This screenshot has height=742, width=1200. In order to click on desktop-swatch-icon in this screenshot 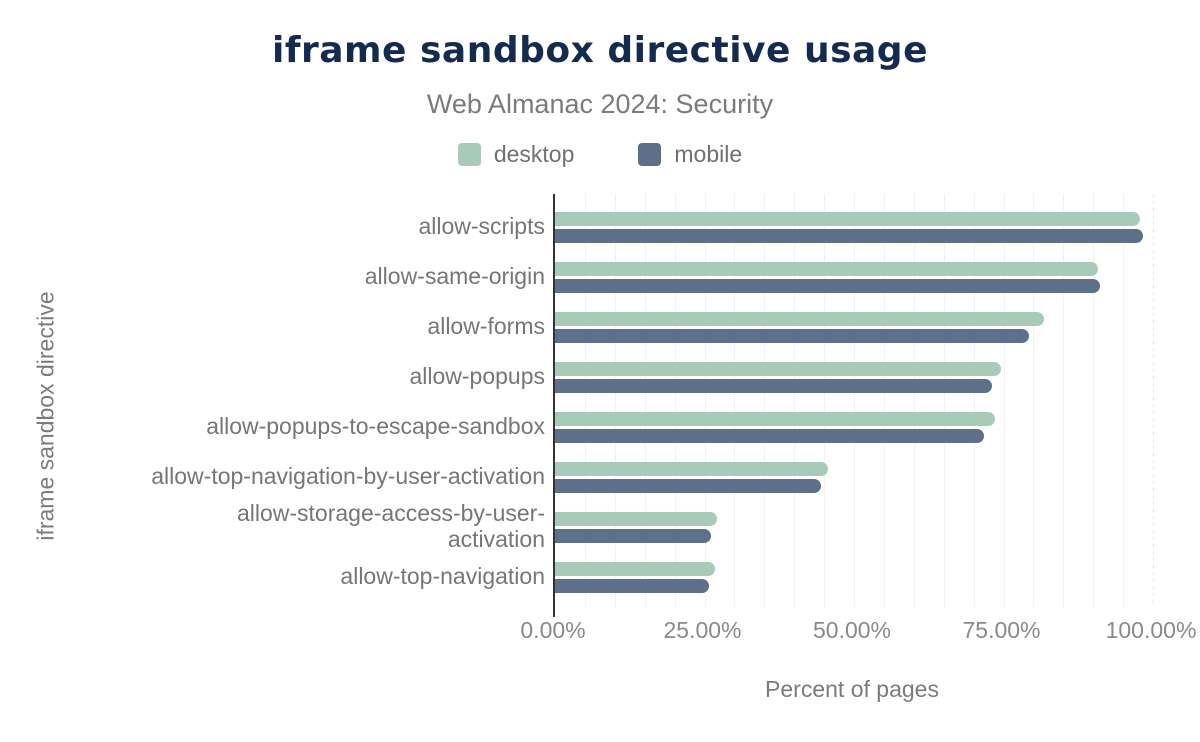, I will do `click(469, 154)`.